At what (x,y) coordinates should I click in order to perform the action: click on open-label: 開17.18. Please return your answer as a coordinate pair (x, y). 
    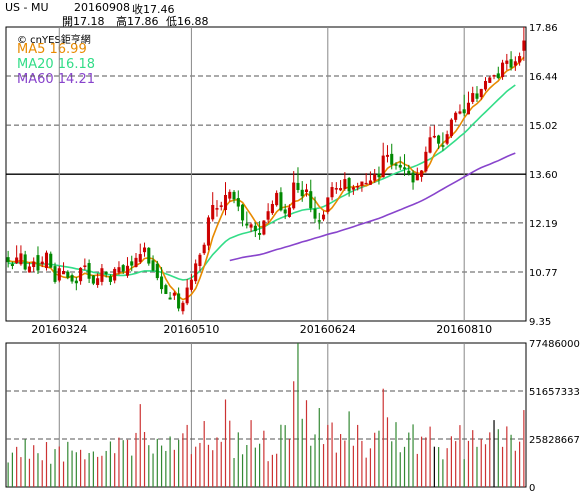
    Looking at the image, I should click on (83, 21).